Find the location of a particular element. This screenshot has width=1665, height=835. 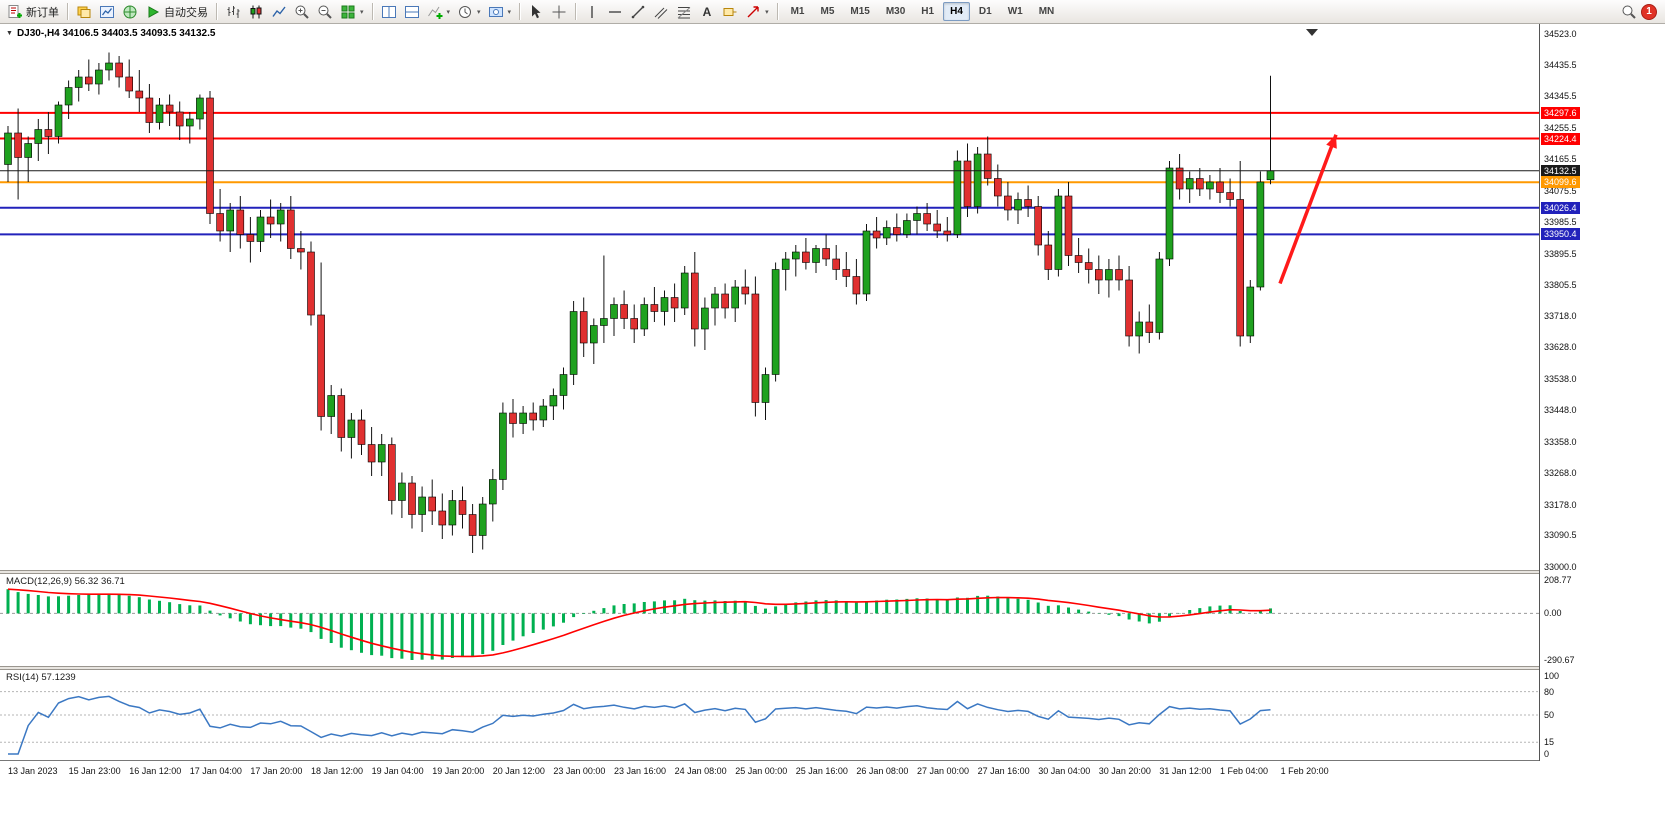

tile-horizontal-button is located at coordinates (412, 12).